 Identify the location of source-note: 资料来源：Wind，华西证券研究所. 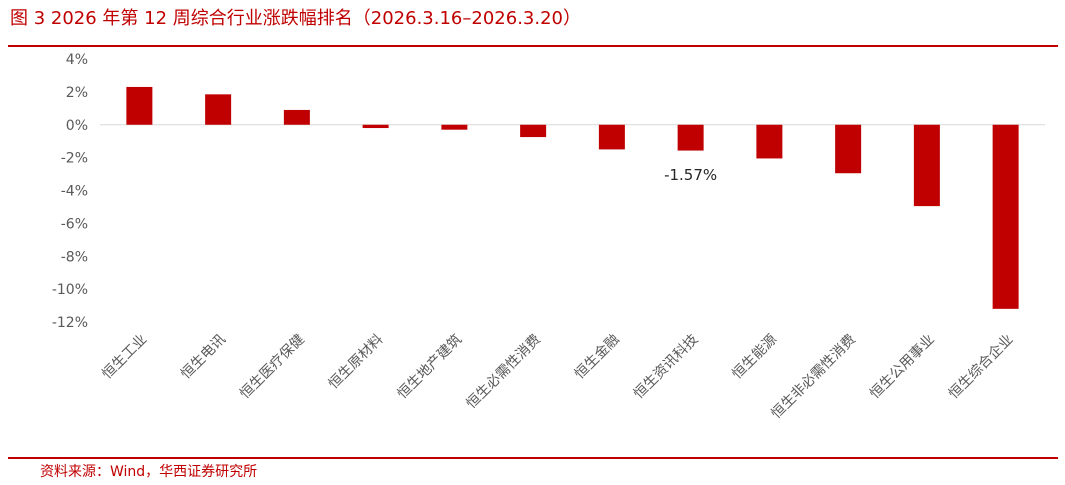
(149, 472).